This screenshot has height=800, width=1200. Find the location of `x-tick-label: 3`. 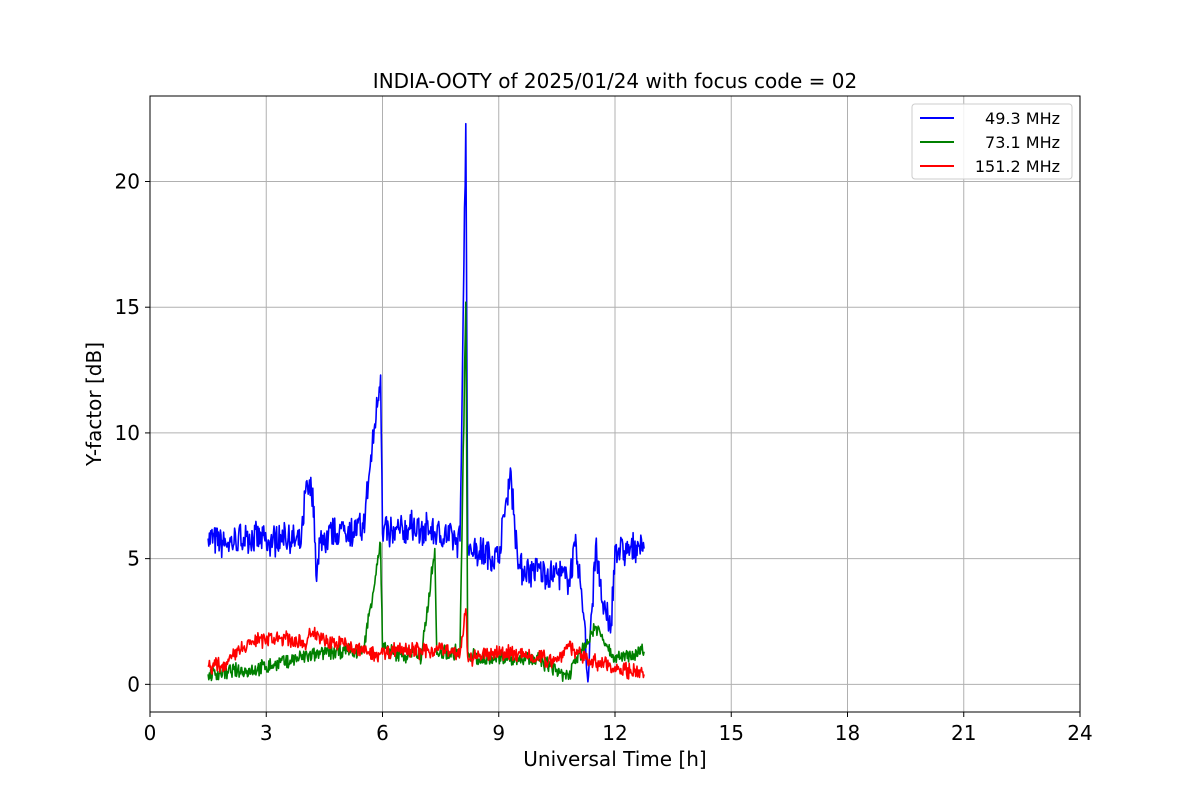

x-tick-label: 3 is located at coordinates (266, 733).